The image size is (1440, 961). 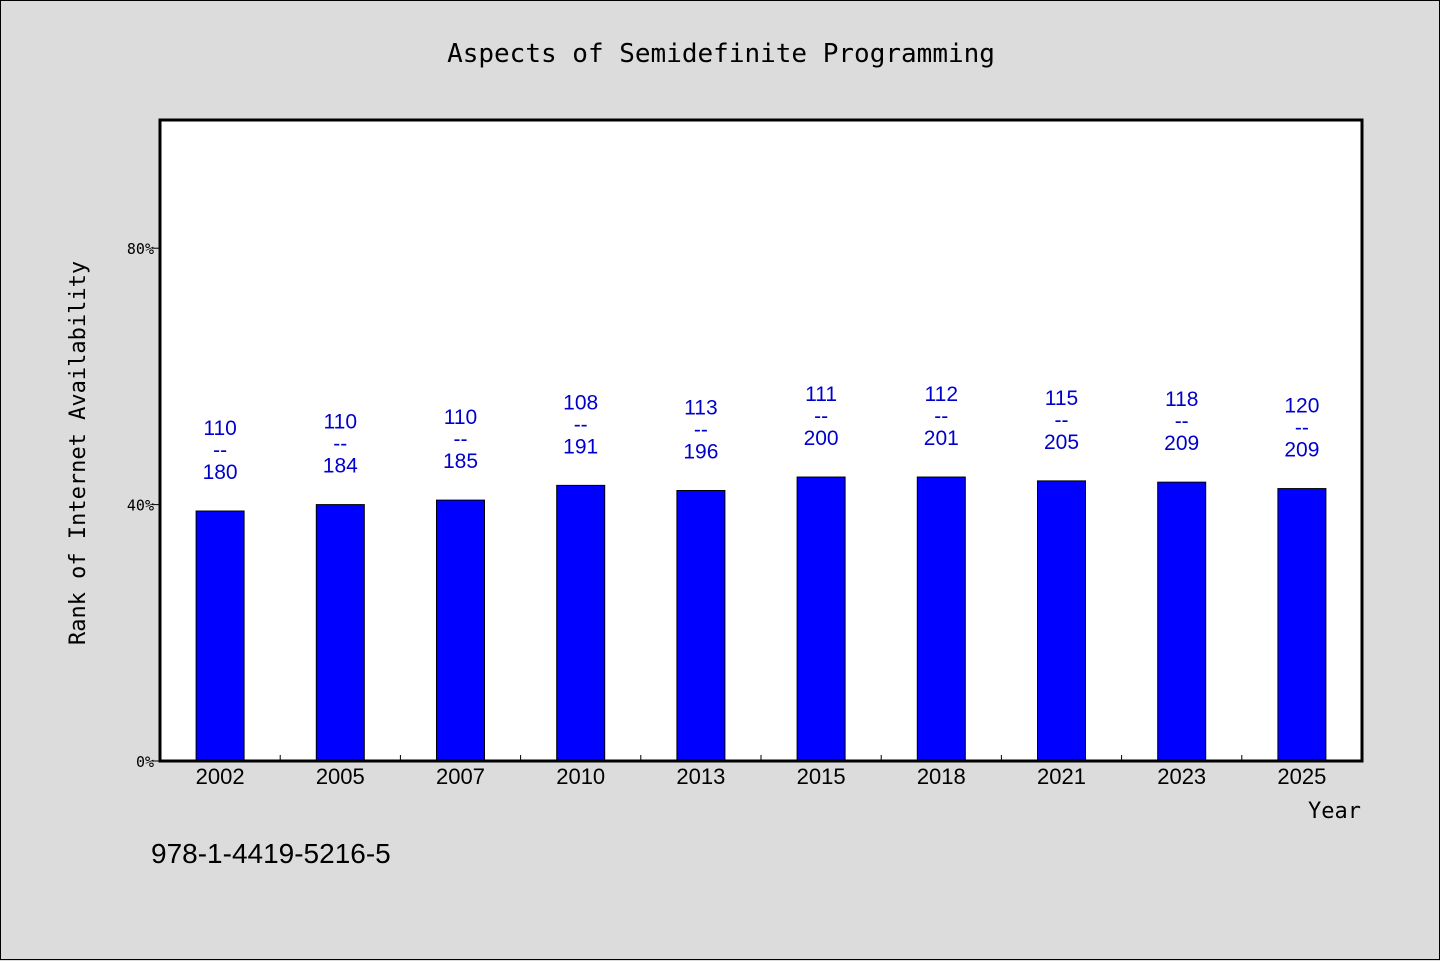 What do you see at coordinates (1181, 443) in the screenshot?
I see `bar-label-bottom-2023: 209` at bounding box center [1181, 443].